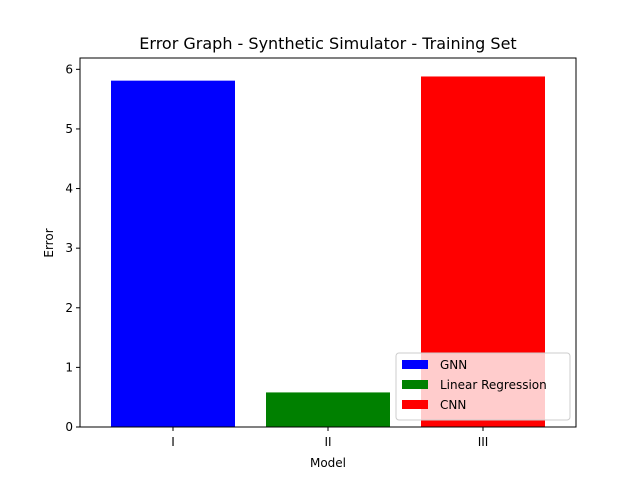 The image size is (640, 480). Describe the element at coordinates (415, 384) in the screenshot. I see `legend-swatch-II` at that location.